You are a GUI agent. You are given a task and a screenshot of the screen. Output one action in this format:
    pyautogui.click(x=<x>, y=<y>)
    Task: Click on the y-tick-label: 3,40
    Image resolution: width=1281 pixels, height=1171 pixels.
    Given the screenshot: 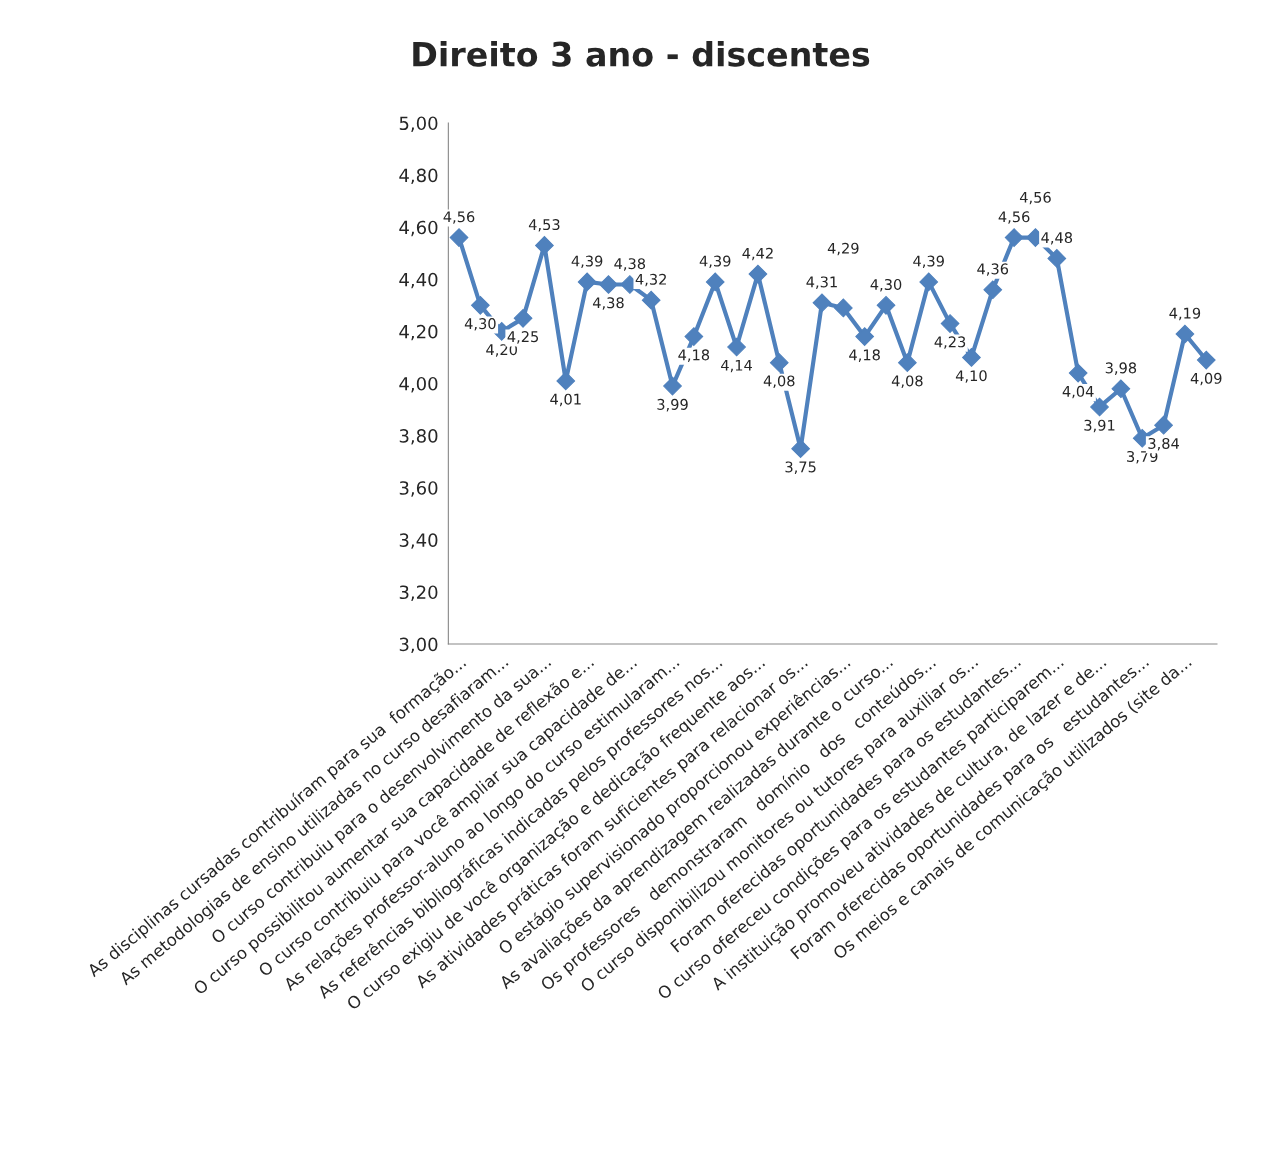 What is the action you would take?
    pyautogui.click(x=418, y=541)
    